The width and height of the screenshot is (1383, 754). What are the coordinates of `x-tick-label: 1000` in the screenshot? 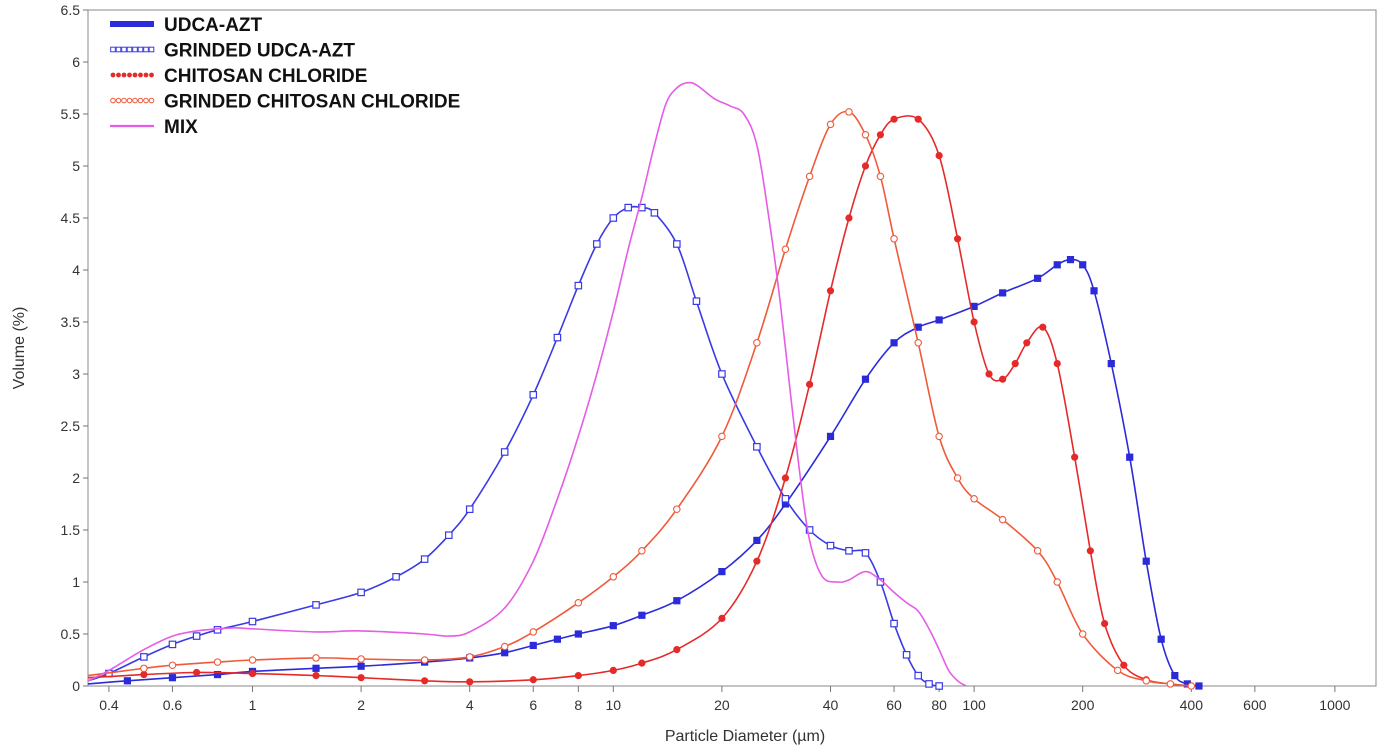 It's located at (1334, 705).